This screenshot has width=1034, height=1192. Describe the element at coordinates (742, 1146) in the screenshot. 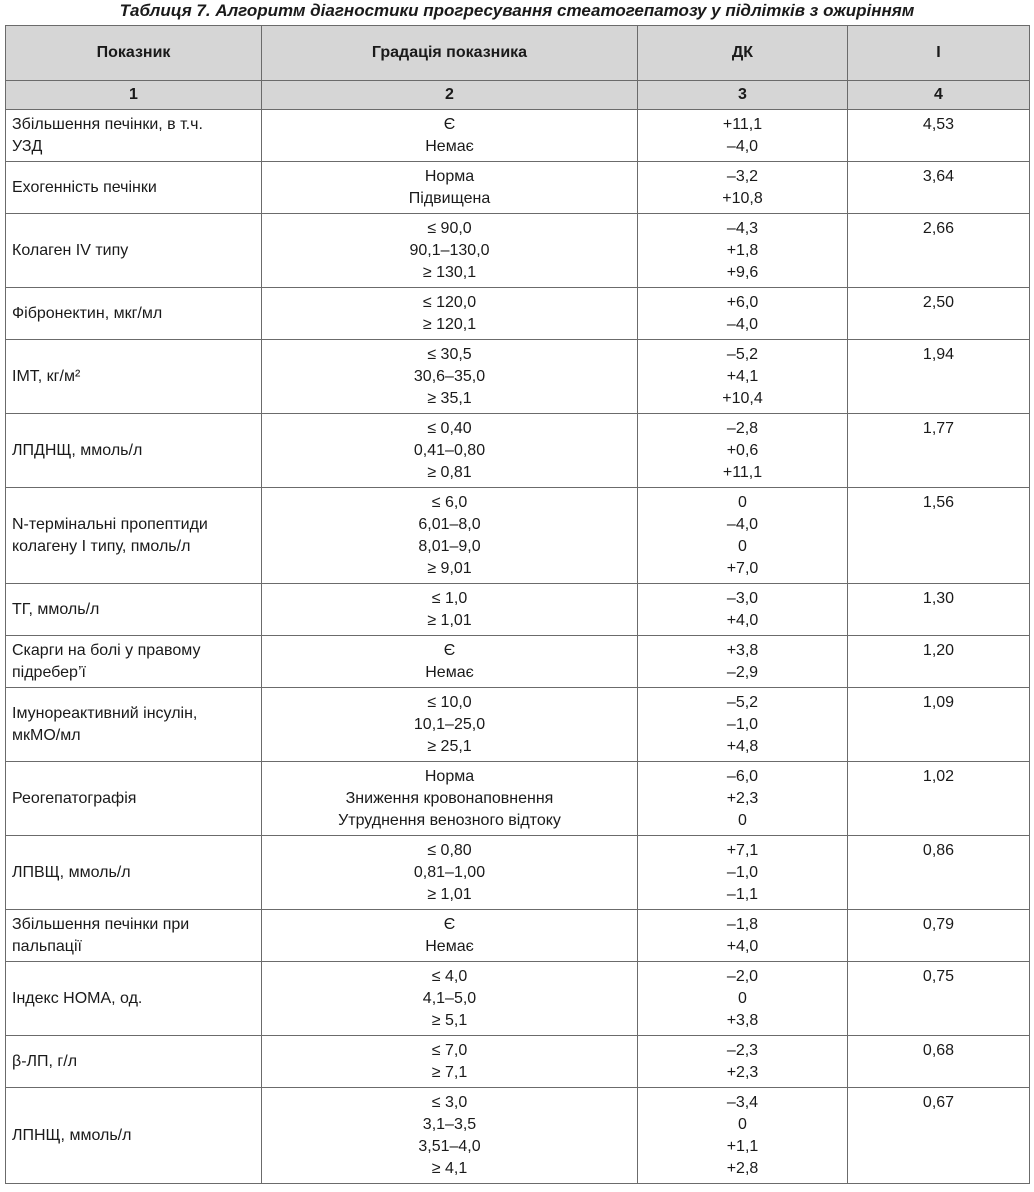

I see `dk-value: +1,1` at that location.